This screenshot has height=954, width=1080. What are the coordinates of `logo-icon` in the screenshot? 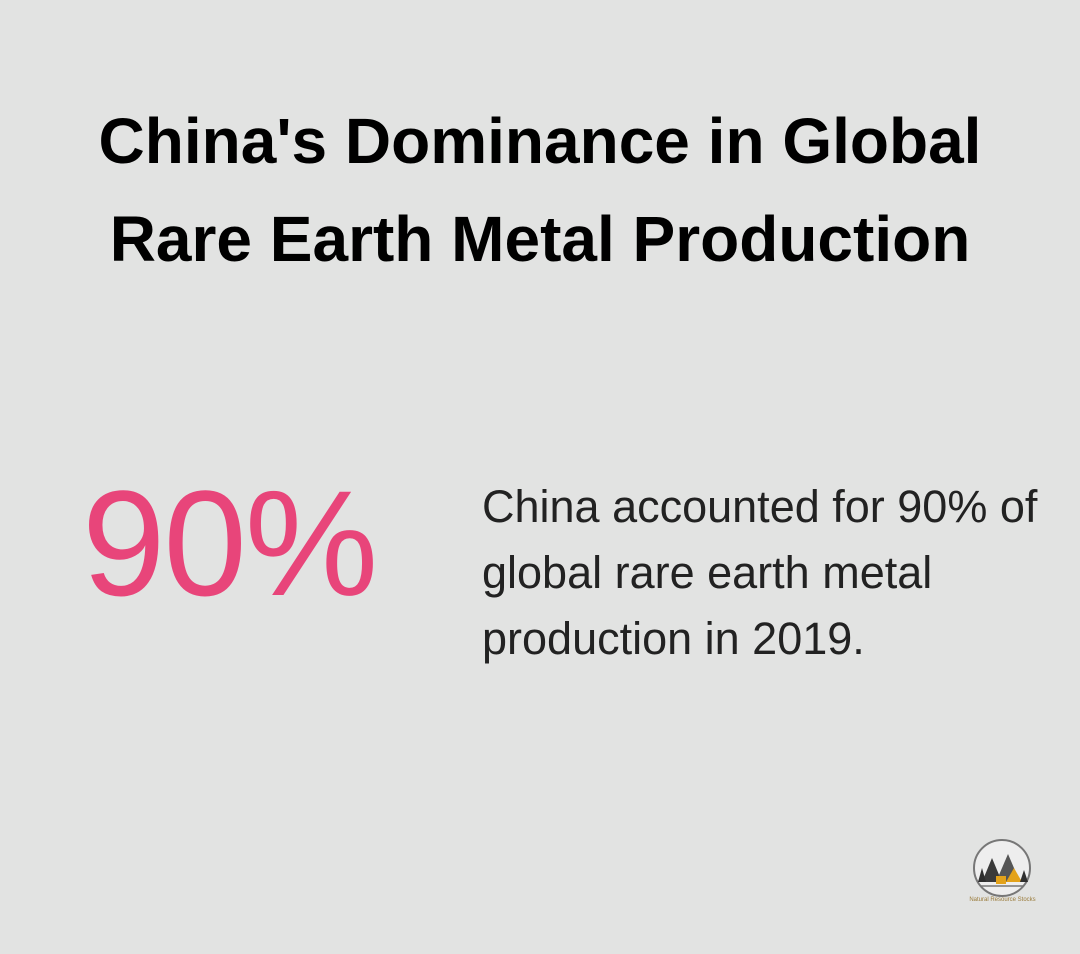 It's located at (1002, 868).